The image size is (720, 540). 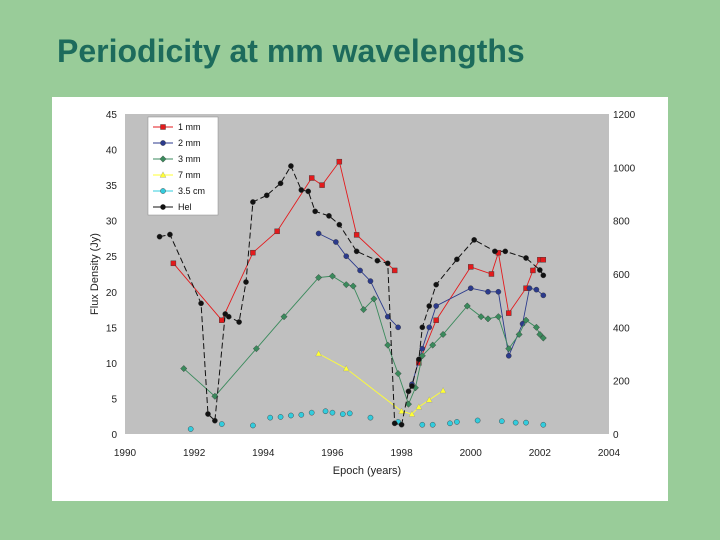 What do you see at coordinates (183, 166) in the screenshot?
I see `legend-box` at bounding box center [183, 166].